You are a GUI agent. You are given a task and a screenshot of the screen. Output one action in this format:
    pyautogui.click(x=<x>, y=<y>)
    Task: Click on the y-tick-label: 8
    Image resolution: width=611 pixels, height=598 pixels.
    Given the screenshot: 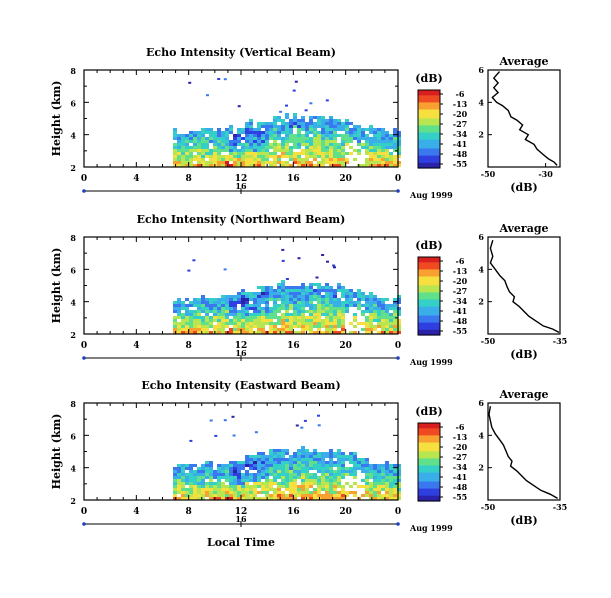 What is the action you would take?
    pyautogui.click(x=73, y=238)
    